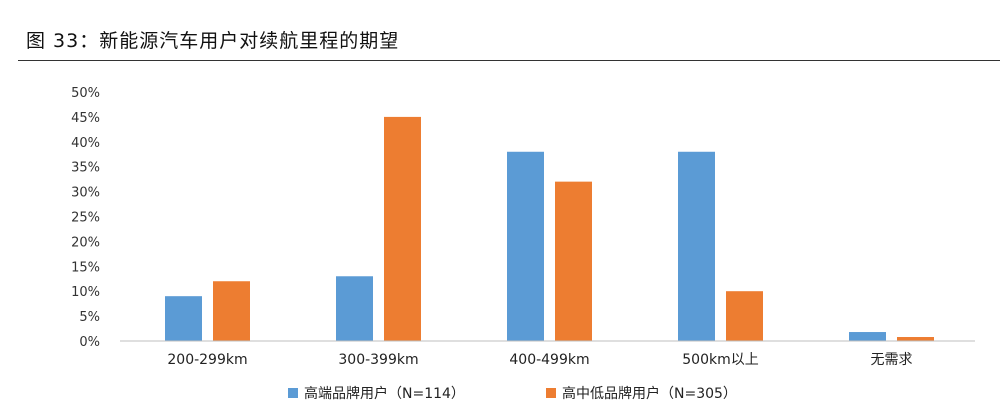 Image resolution: width=1000 pixels, height=420 pixels. Describe the element at coordinates (85, 267) in the screenshot. I see `y-tick-label: 15%` at that location.